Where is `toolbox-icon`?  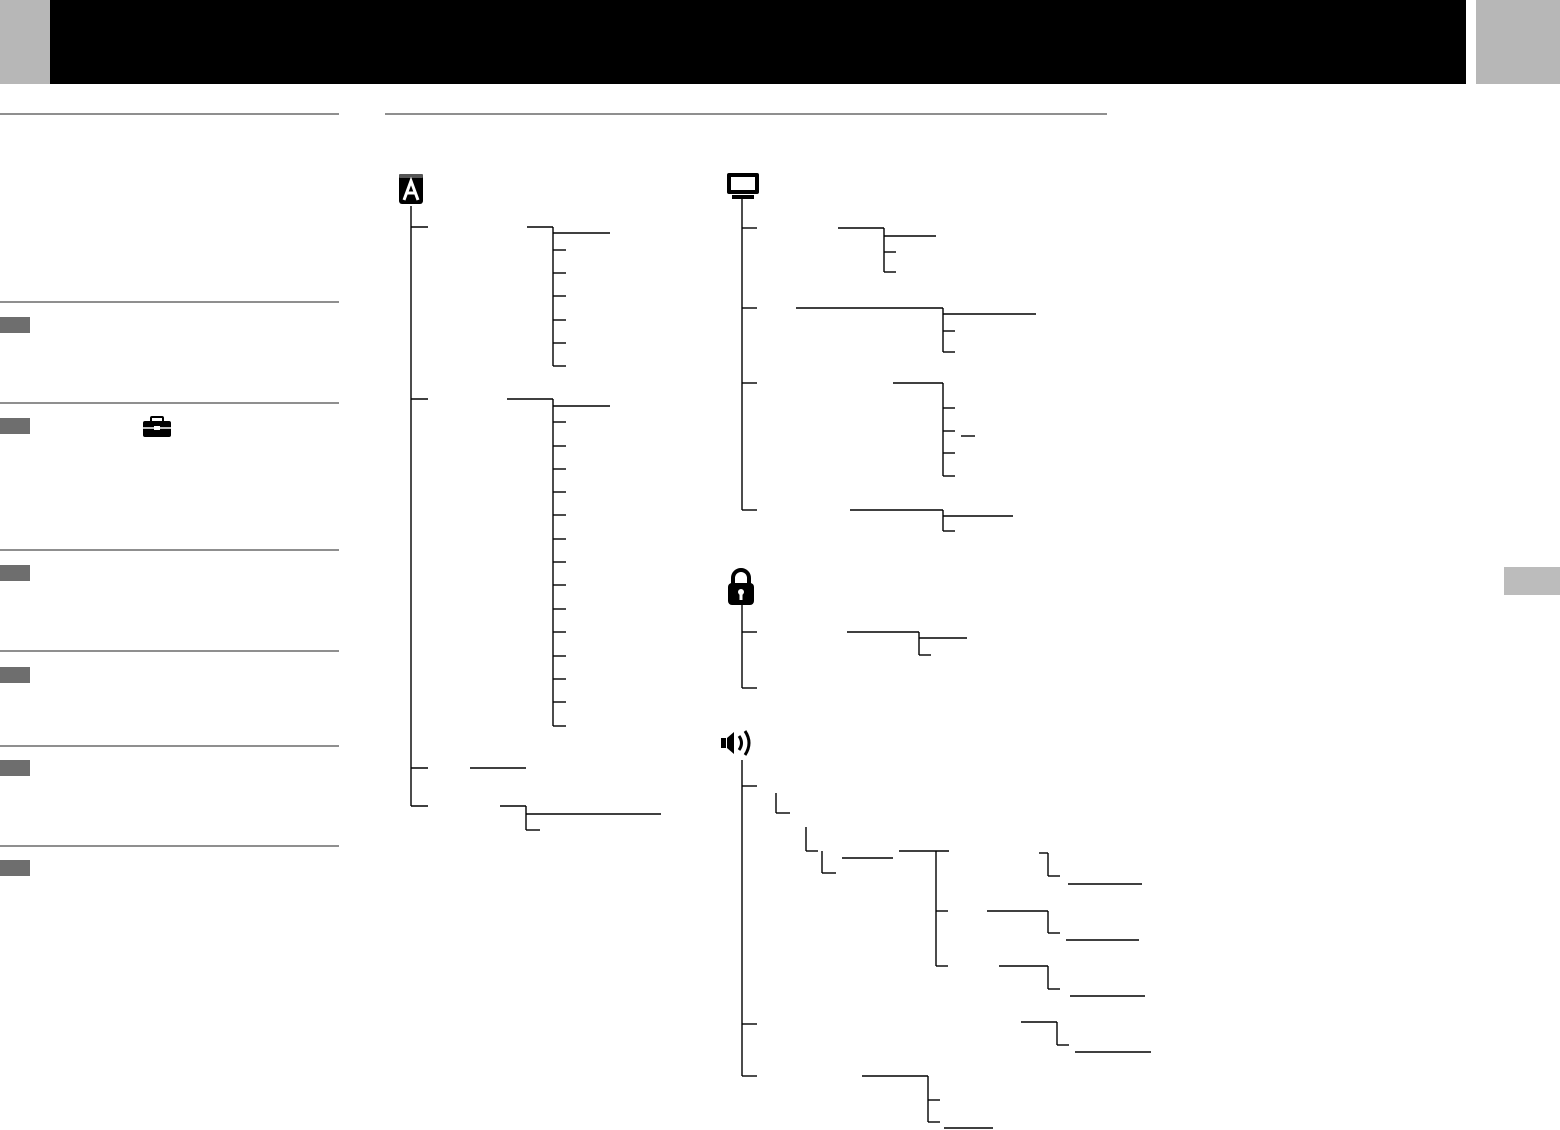
toolbox-icon is located at coordinates (157, 426).